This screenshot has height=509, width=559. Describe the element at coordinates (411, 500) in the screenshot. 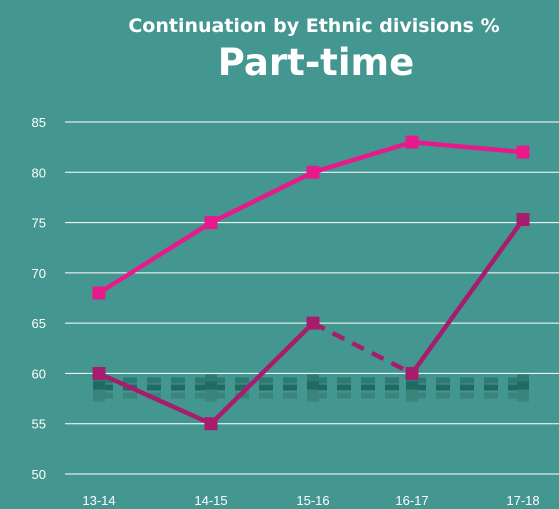

I see `x-tick-label: 16-17` at that location.